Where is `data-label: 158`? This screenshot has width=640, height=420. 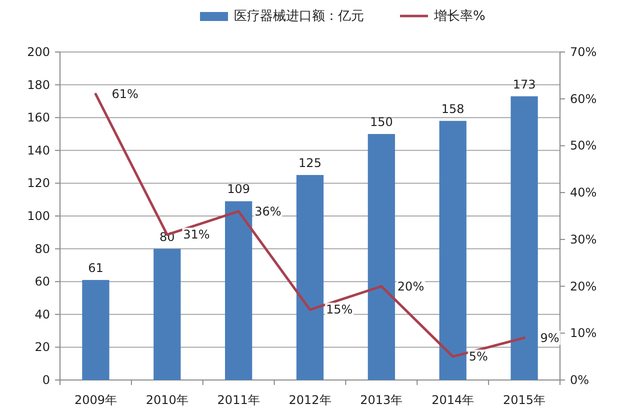 data-label: 158 is located at coordinates (452, 109).